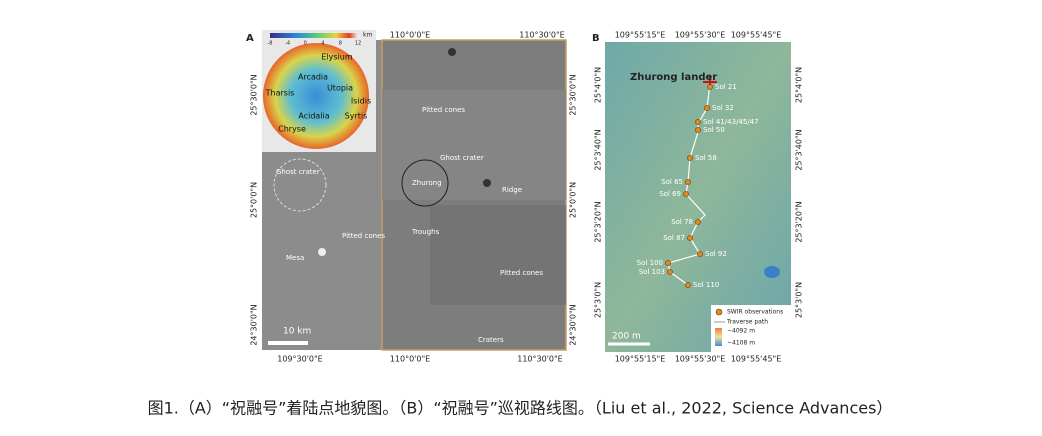 The image size is (1042, 436). Describe the element at coordinates (292, 129) in the screenshot. I see `region-label: Chryse` at that location.